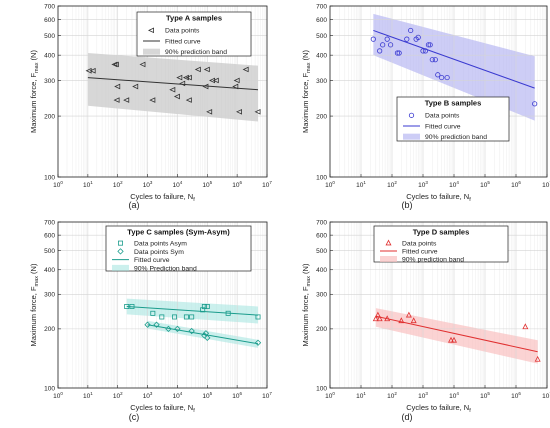 The width and height of the screenshot is (550, 428). Describe the element at coordinates (321, 20) in the screenshot. I see `y-tick-label: 600` at that location.